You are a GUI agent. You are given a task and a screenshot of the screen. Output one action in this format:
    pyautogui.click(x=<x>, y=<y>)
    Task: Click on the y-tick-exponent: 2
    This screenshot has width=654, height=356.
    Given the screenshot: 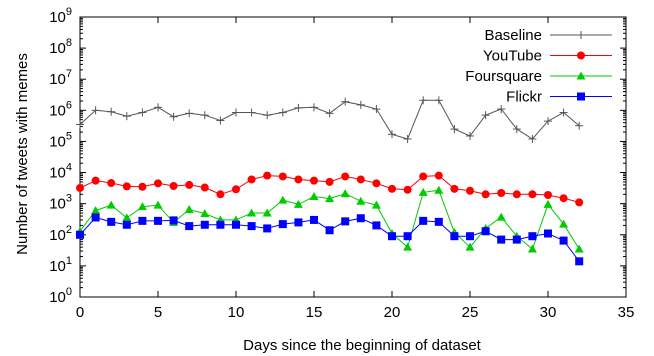 What is the action you would take?
    pyautogui.click(x=69, y=230)
    